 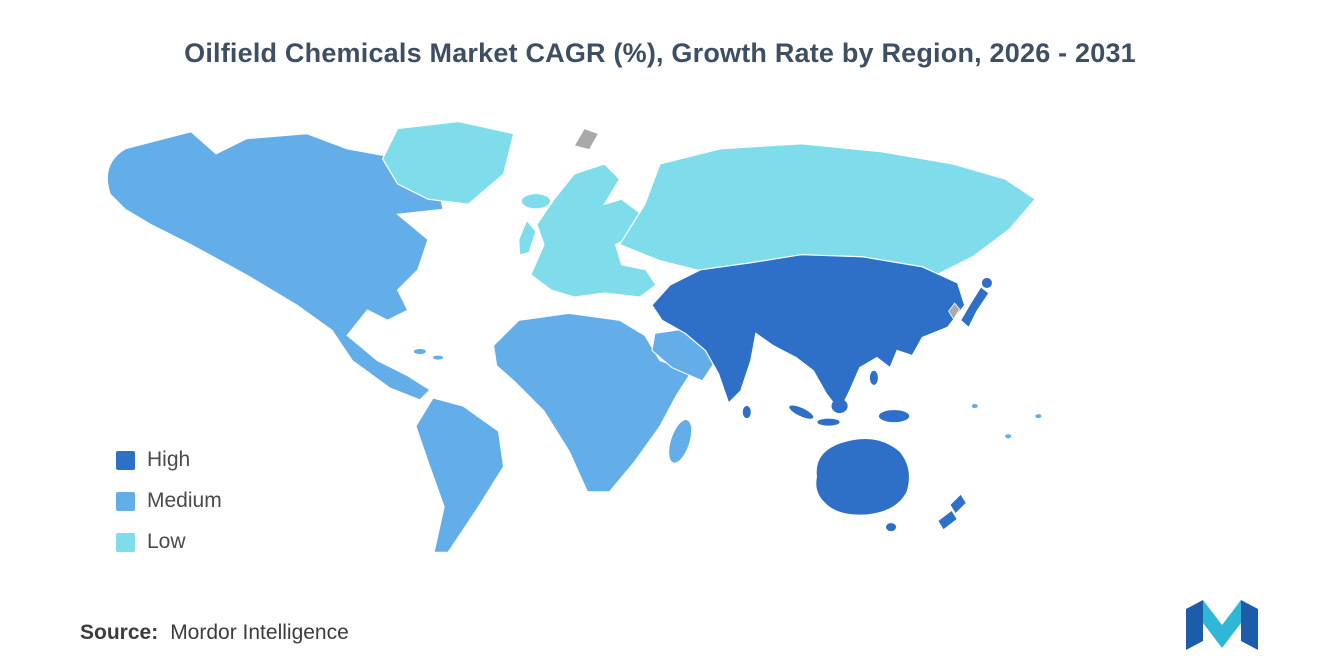 What do you see at coordinates (125, 501) in the screenshot?
I see `legend-swatch-medium` at bounding box center [125, 501].